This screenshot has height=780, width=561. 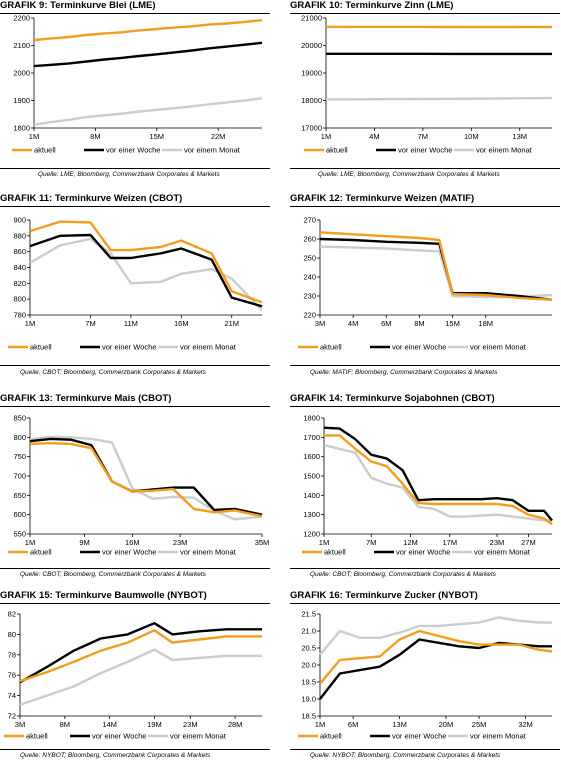 What do you see at coordinates (479, 724) in the screenshot?
I see `x-tick-label: 25M` at bounding box center [479, 724].